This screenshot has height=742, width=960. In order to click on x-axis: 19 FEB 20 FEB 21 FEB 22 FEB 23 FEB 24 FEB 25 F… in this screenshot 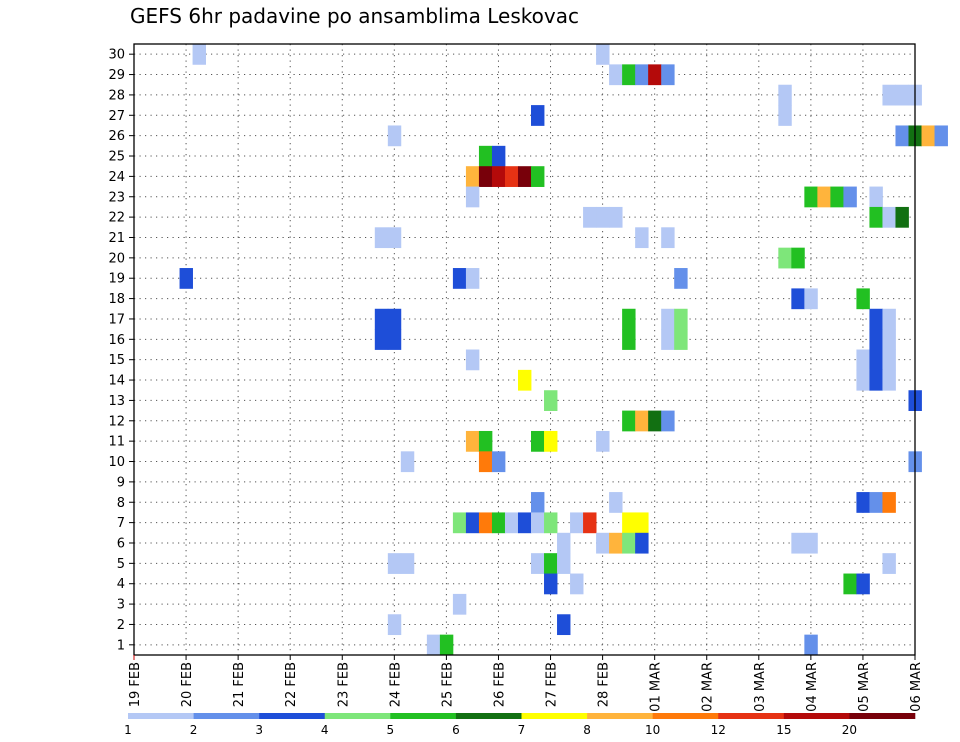, I will do `click(526, 683)`.